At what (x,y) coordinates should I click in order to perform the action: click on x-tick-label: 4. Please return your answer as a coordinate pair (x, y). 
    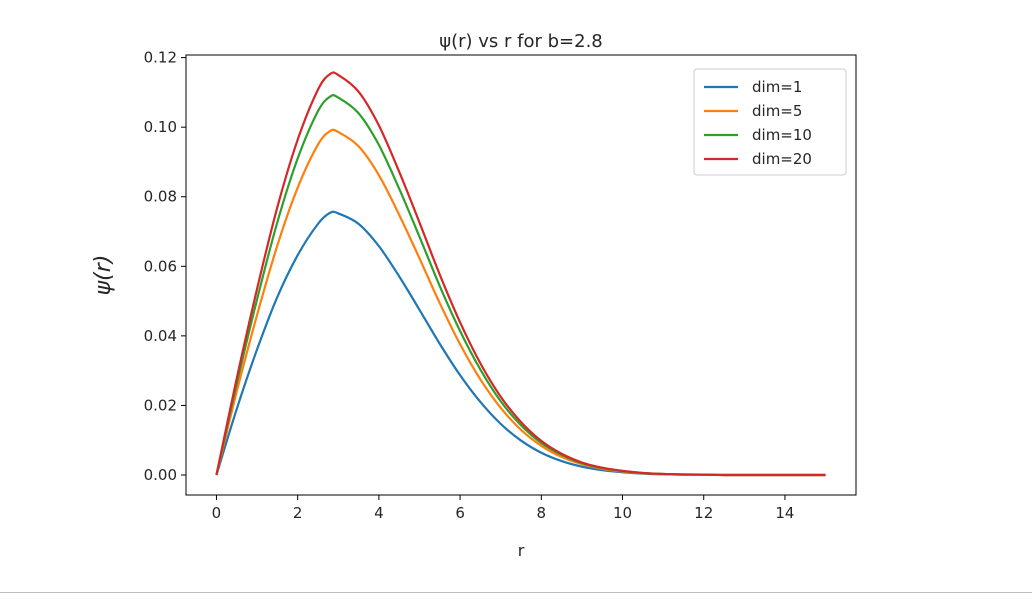
    Looking at the image, I should click on (379, 513).